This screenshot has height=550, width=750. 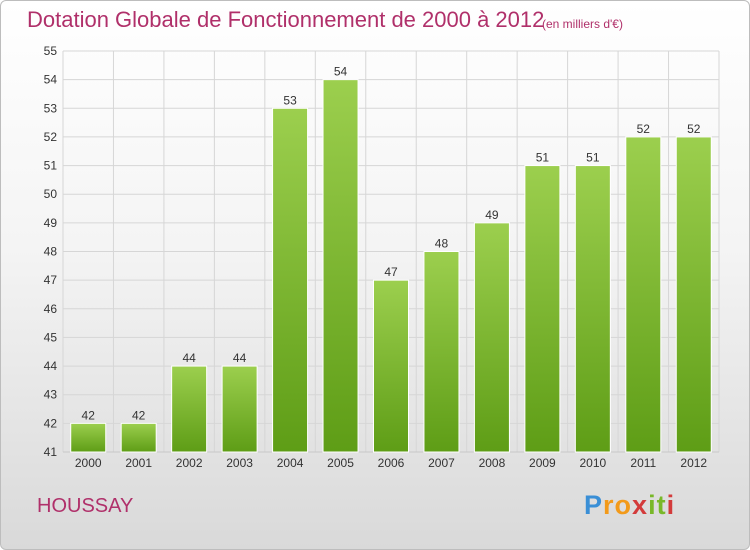 I want to click on y-tick-label: 54, so click(x=51, y=80).